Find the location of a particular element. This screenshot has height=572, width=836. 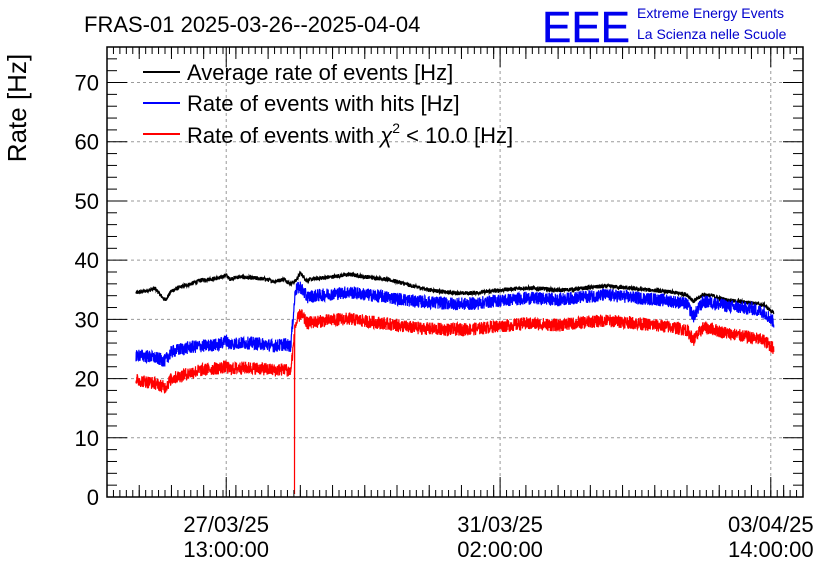

y-tick-label: 30 is located at coordinates (87, 319).